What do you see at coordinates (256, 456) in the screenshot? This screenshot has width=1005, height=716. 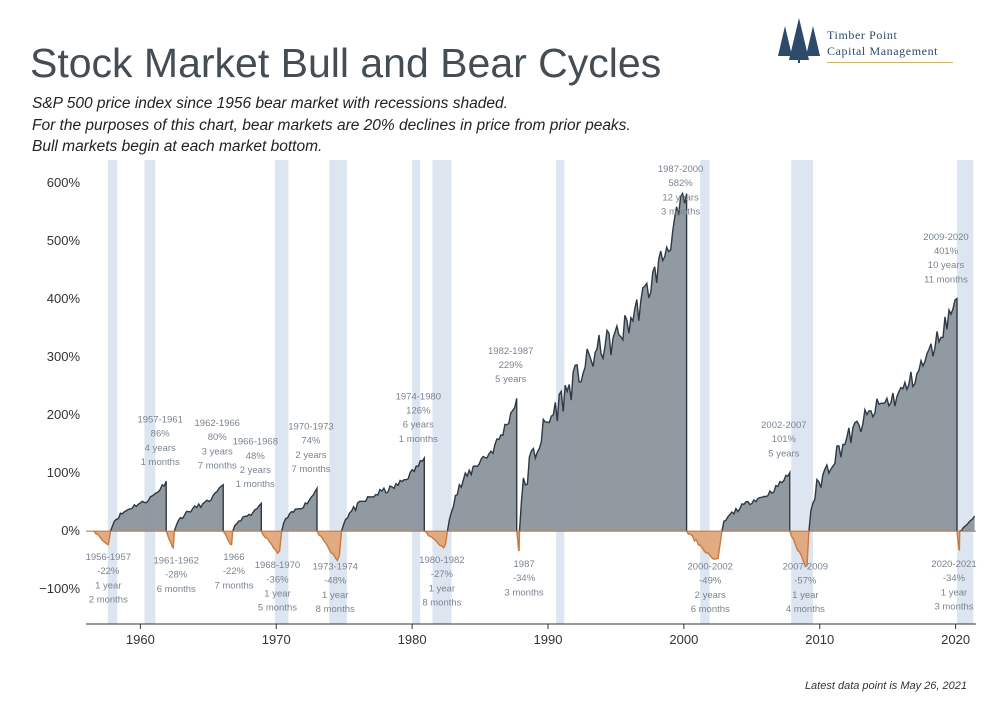 I see `bull-annotation: 48%` at bounding box center [256, 456].